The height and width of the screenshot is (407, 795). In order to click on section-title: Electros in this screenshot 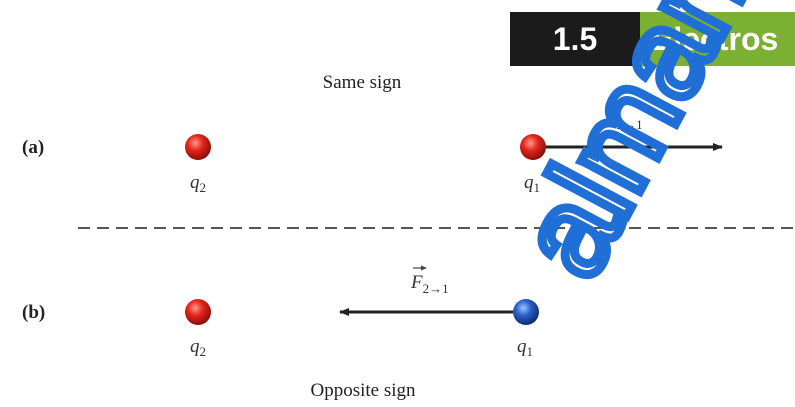, I will do `click(715, 39)`.